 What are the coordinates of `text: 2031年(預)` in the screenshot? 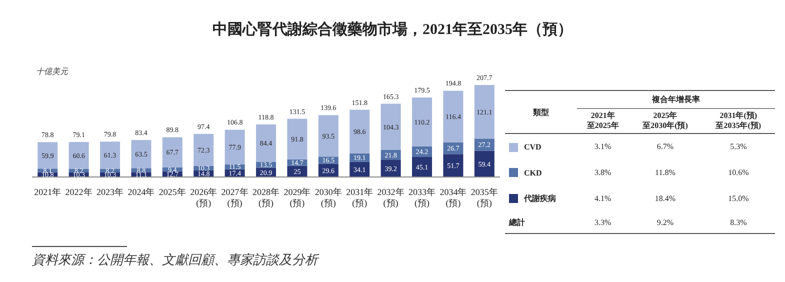 It's located at (738, 116).